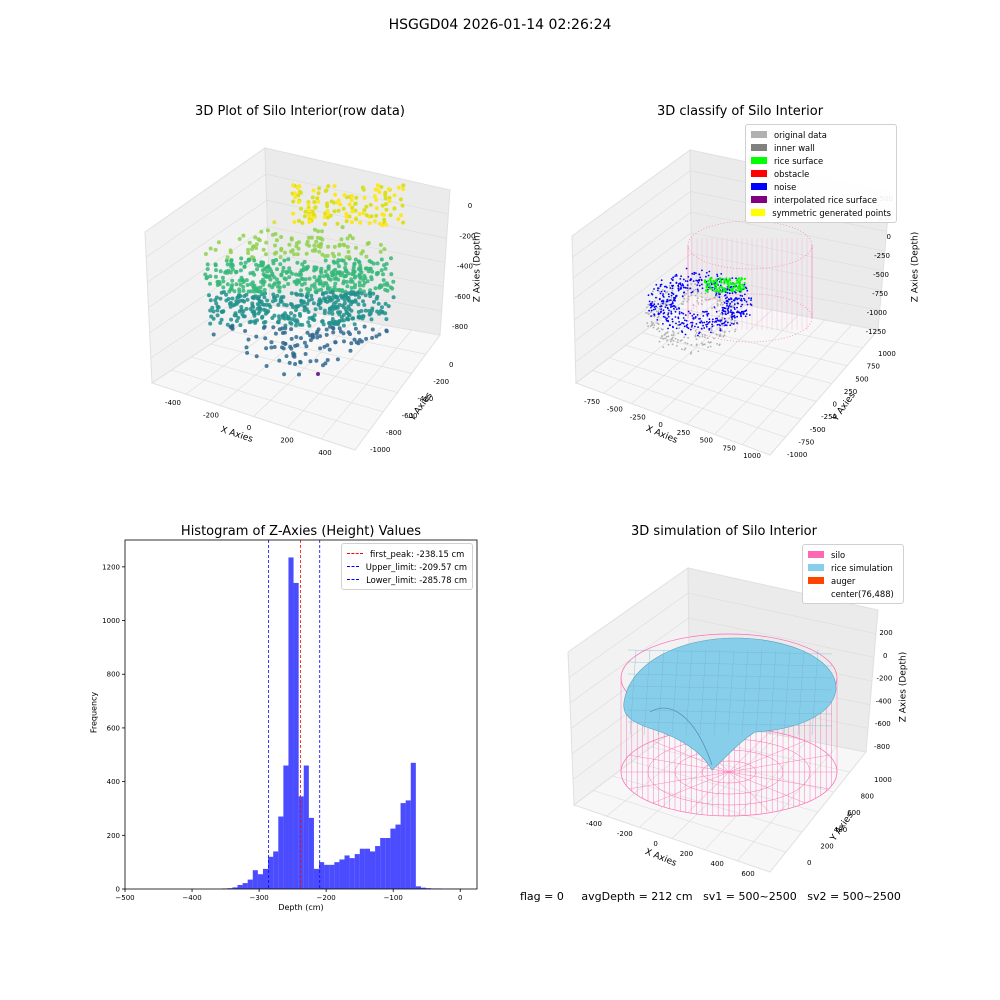  Describe the element at coordinates (353, 566) in the screenshot. I see `legend-line` at that location.